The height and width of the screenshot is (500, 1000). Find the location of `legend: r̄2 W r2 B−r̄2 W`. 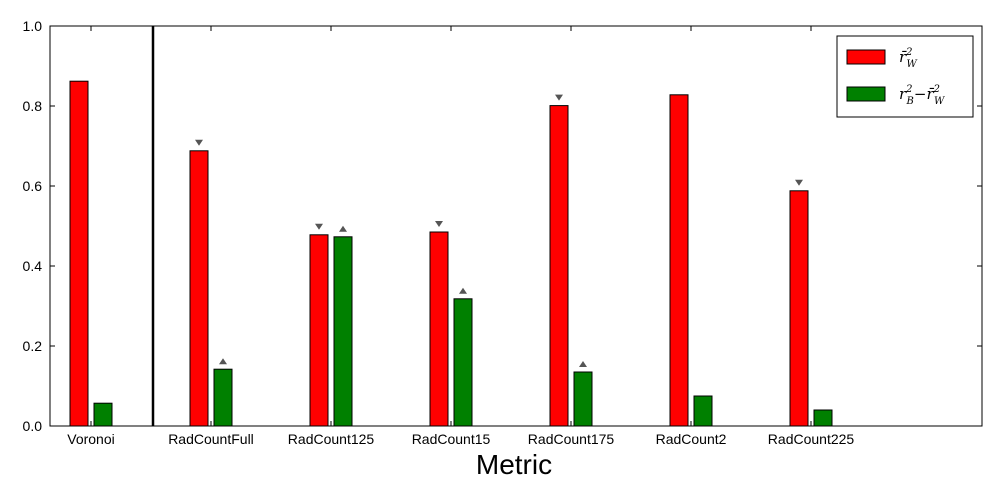

legend: r̄2 W r2 B−r̄2 W is located at coordinates (905, 76).